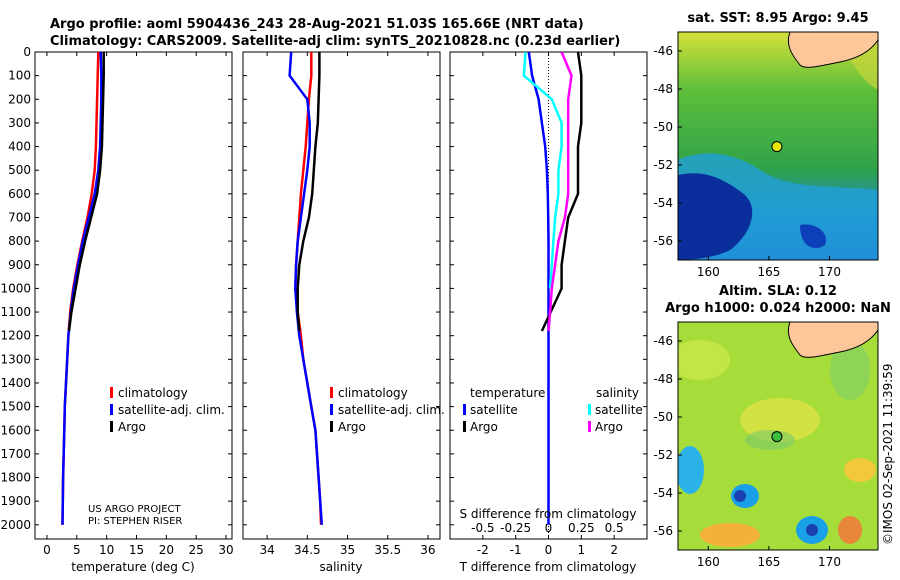 The image size is (900, 580). Describe the element at coordinates (494, 410) in the screenshot. I see `legend-label-temp-satellite: satellite` at that location.